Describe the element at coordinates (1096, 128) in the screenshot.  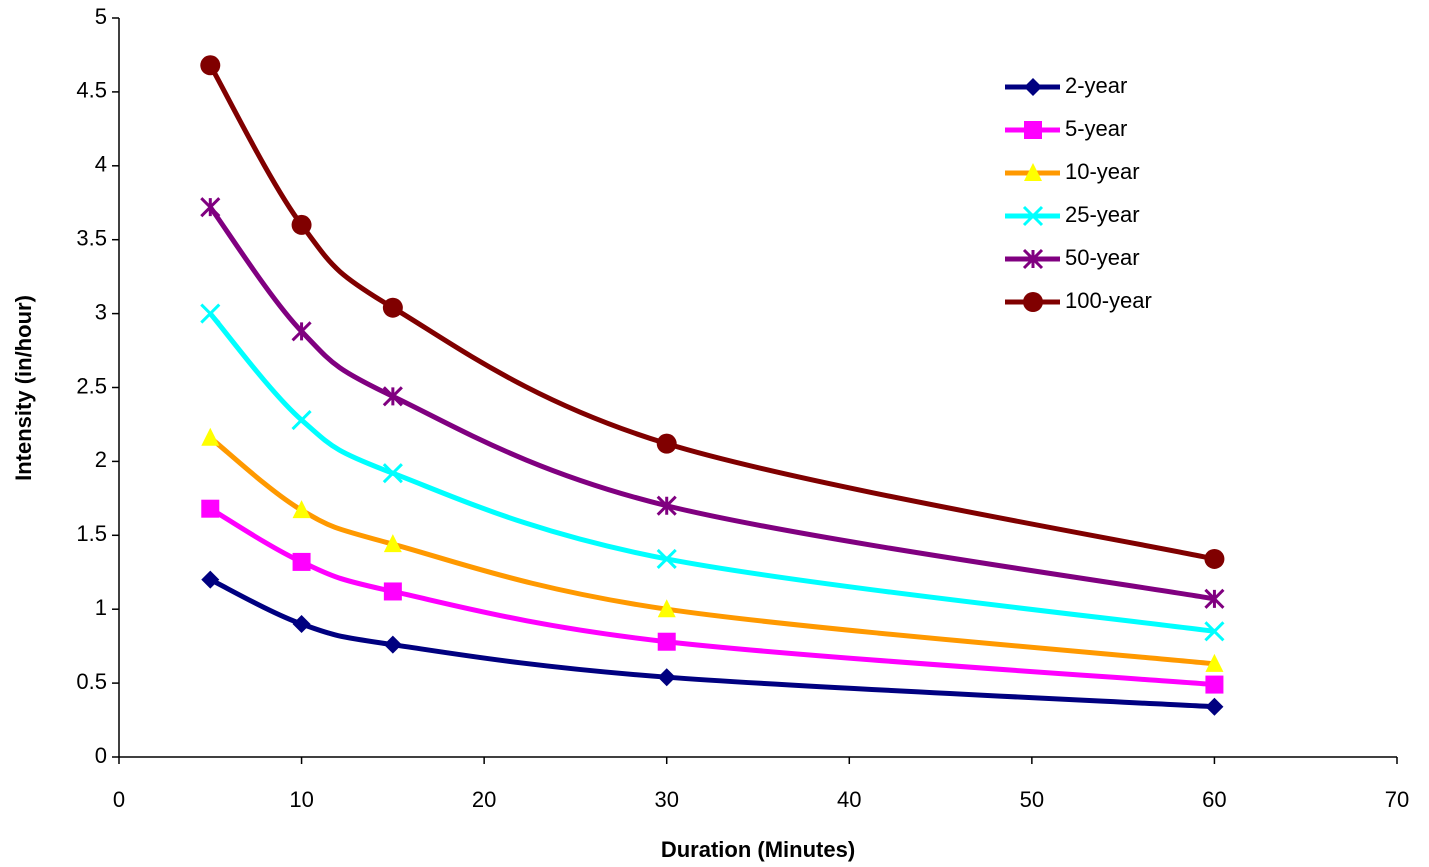
I see `legend-label: 5-year` at that location.